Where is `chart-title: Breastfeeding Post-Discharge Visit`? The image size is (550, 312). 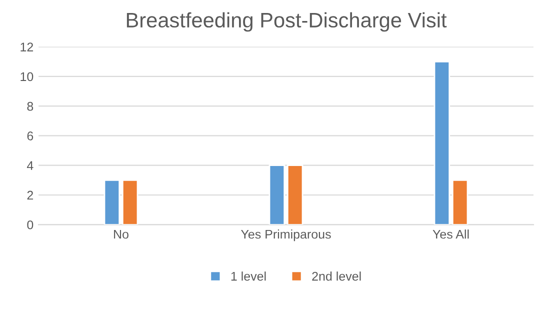 chart-title: Breastfeeding Post-Discharge Visit is located at coordinates (286, 22).